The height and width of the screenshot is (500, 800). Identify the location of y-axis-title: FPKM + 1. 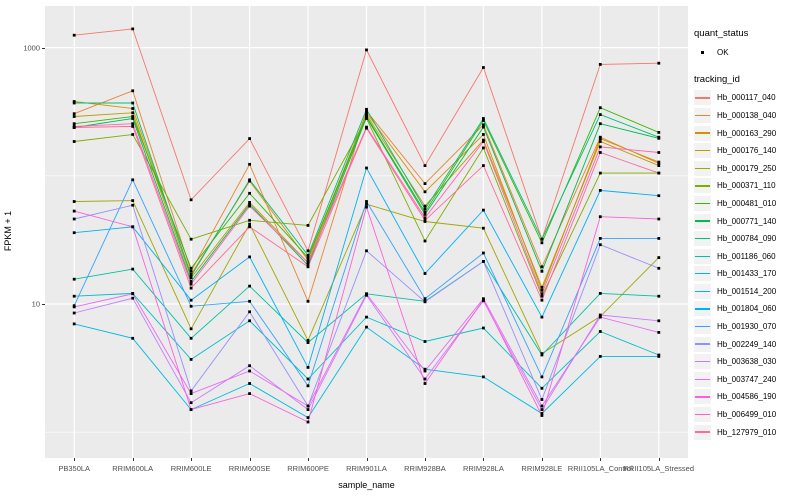
(8, 231).